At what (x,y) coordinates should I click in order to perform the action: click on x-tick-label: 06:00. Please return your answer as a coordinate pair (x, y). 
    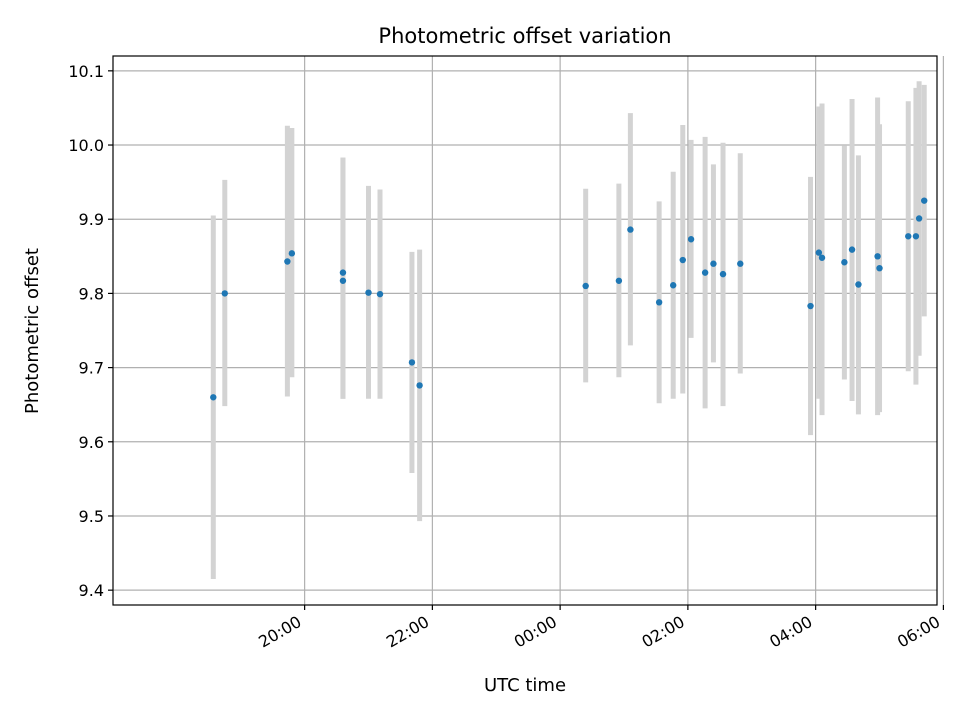
    Looking at the image, I should click on (918, 632).